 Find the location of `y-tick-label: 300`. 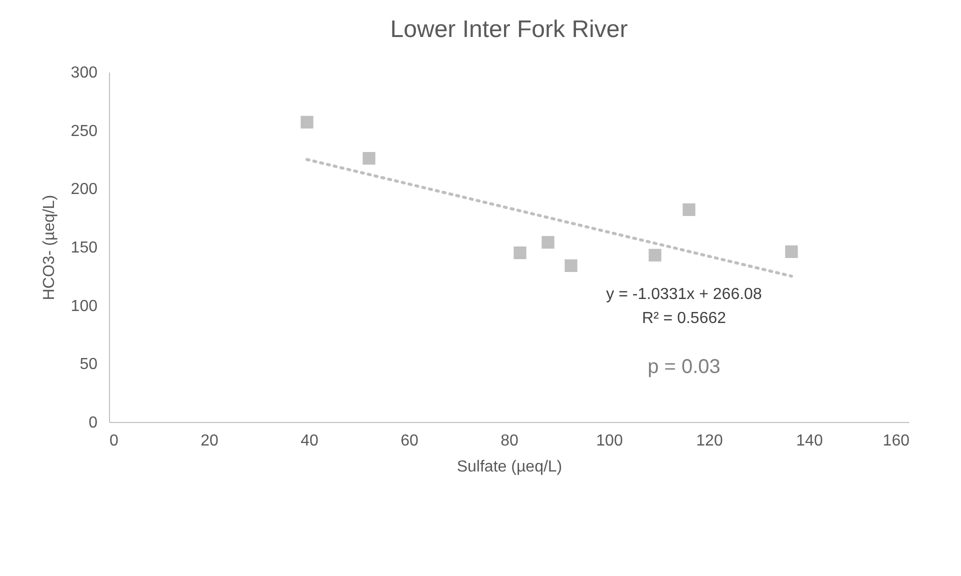

y-tick-label: 300 is located at coordinates (84, 73).